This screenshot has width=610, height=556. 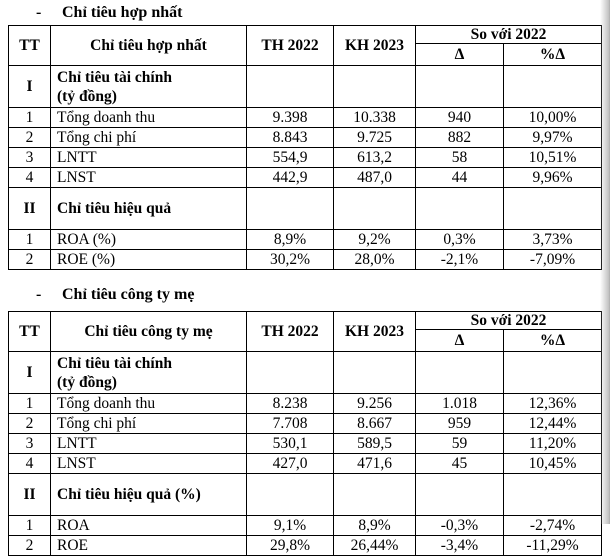 What do you see at coordinates (290, 177) in the screenshot?
I see `cell-th2022: 442,9` at bounding box center [290, 177].